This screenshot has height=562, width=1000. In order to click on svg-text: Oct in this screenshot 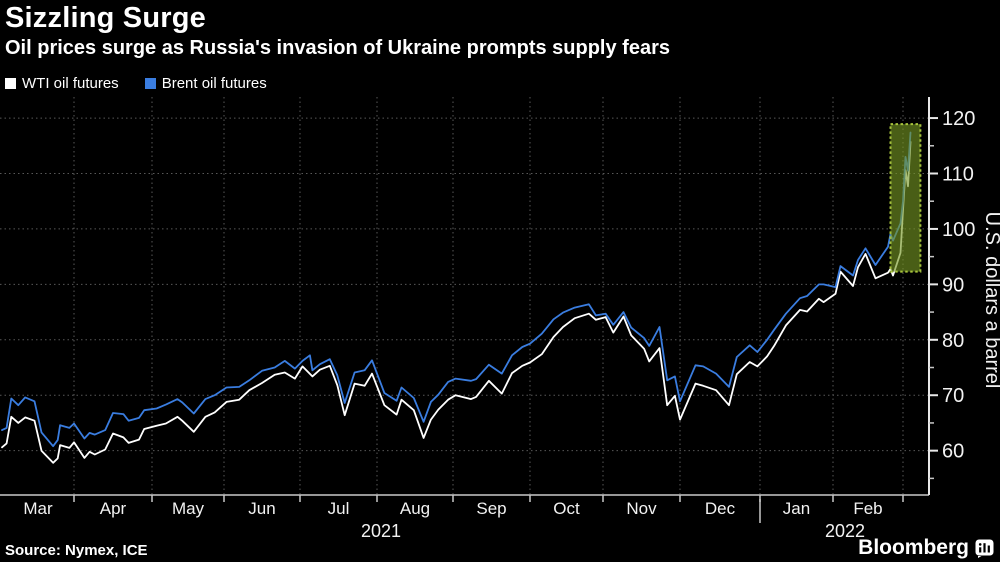, I will do `click(566, 508)`.